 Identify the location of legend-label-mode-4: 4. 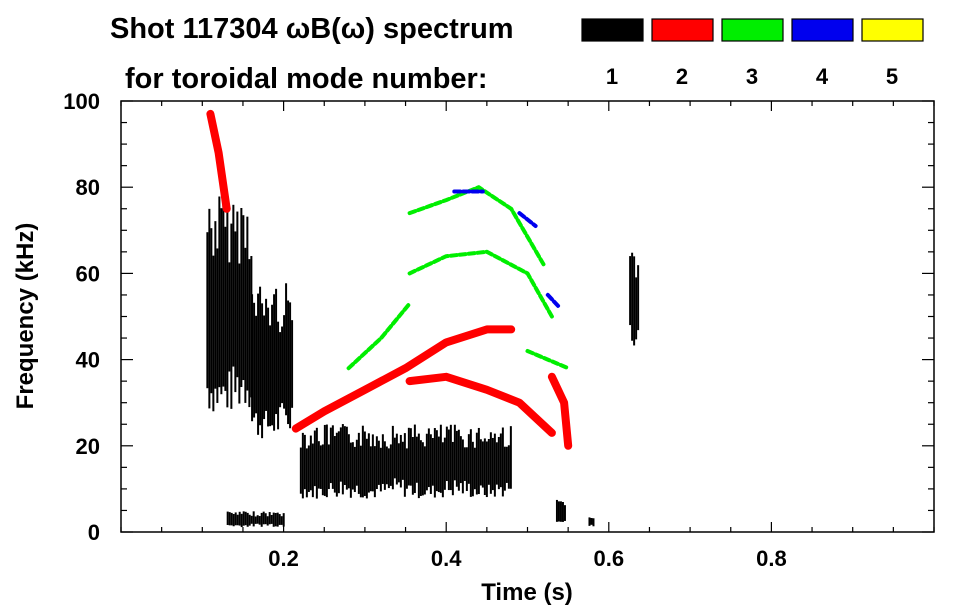
(822, 76).